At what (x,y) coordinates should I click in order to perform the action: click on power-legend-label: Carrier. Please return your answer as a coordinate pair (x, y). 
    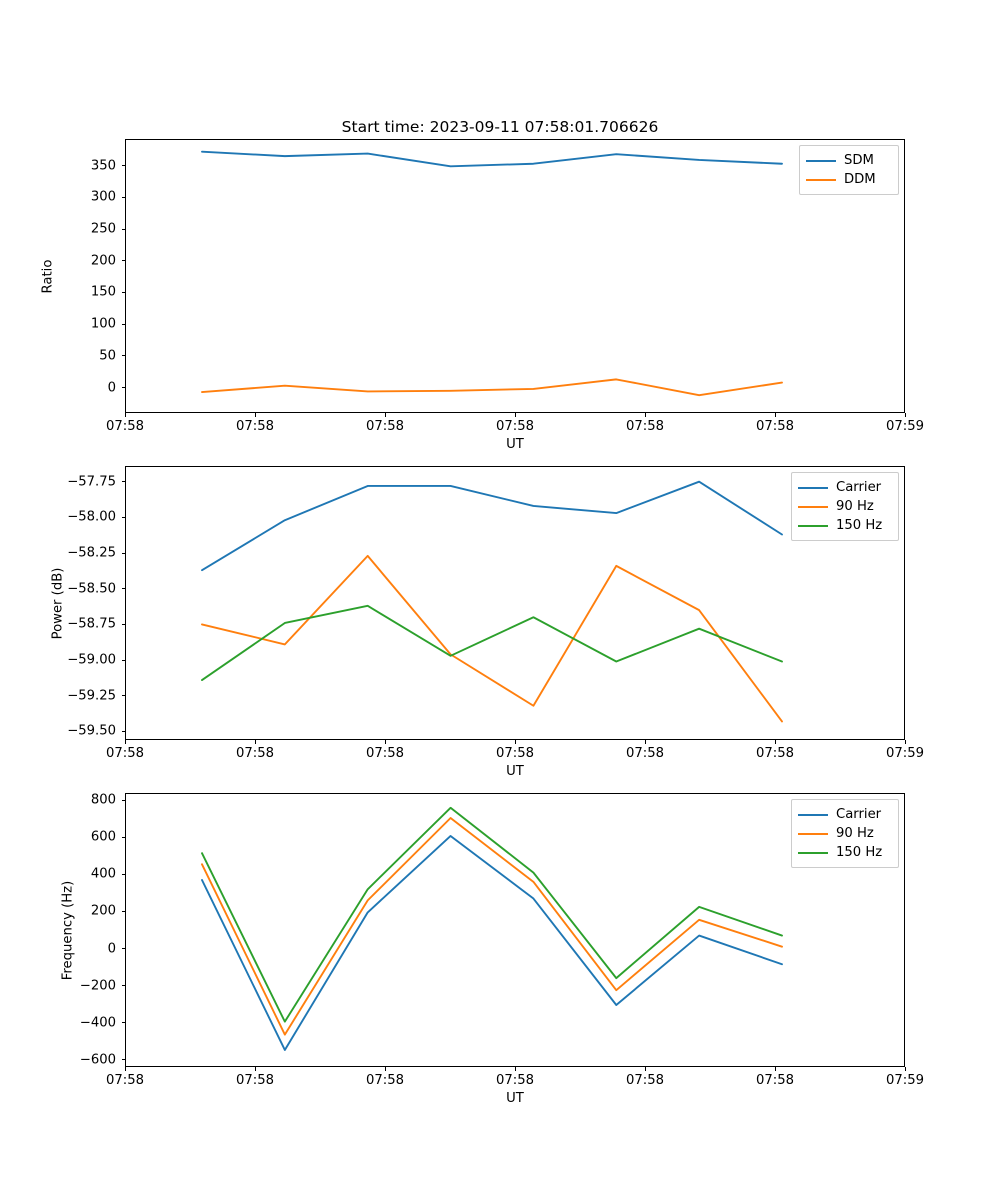
    Looking at the image, I should click on (859, 487).